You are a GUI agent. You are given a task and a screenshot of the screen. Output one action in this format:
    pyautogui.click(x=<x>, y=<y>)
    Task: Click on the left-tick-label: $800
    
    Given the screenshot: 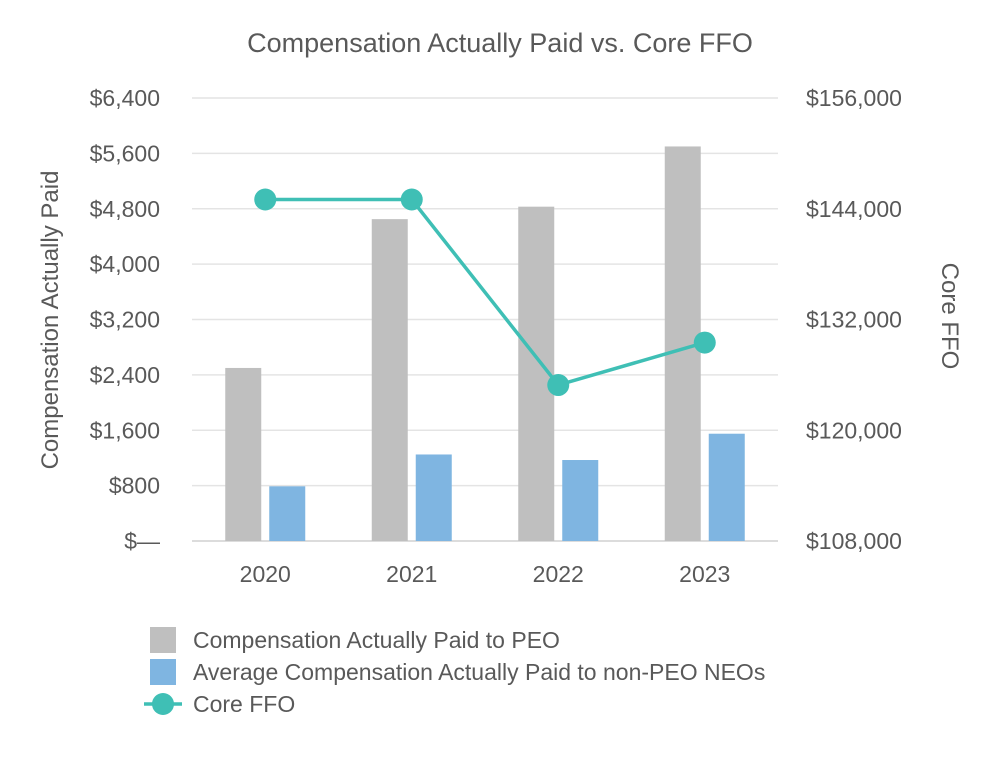 What is the action you would take?
    pyautogui.click(x=134, y=486)
    